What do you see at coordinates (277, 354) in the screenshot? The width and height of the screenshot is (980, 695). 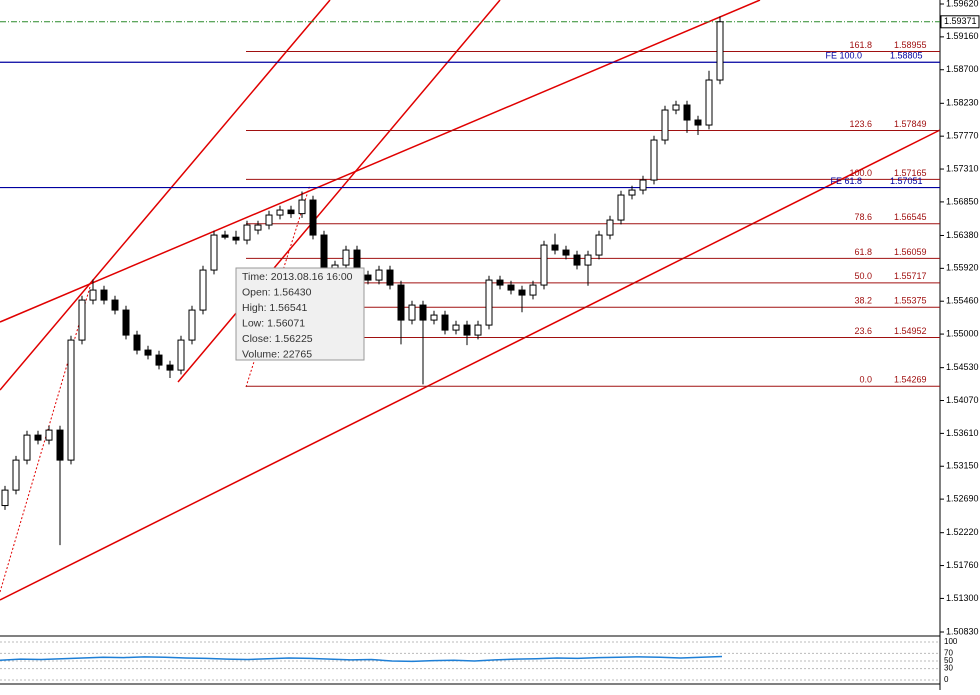 I see `tooltip-line: Volume: 22765` at bounding box center [277, 354].